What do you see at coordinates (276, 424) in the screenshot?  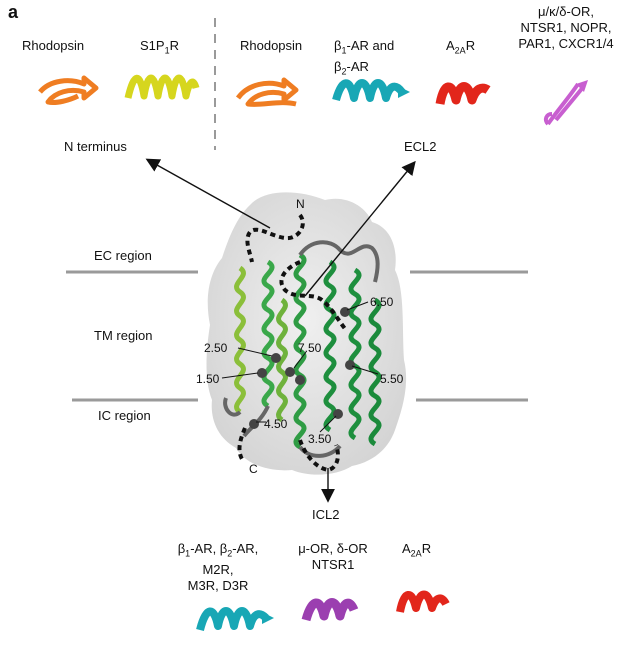 I see `position-4-50: 4.50` at bounding box center [276, 424].